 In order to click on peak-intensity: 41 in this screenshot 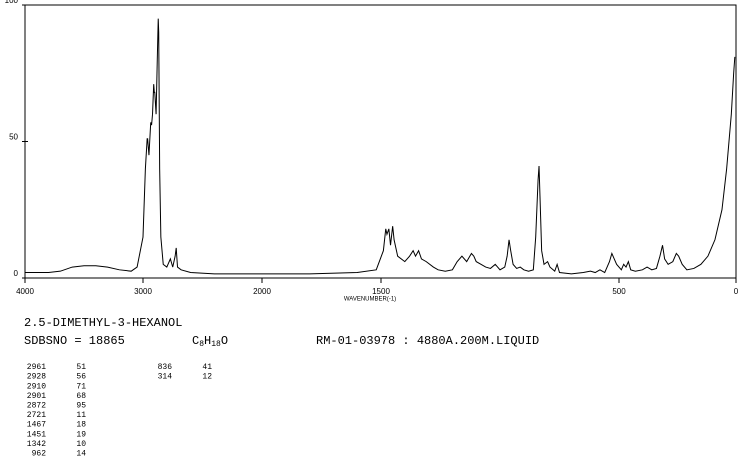, I will do `click(207, 367)`.